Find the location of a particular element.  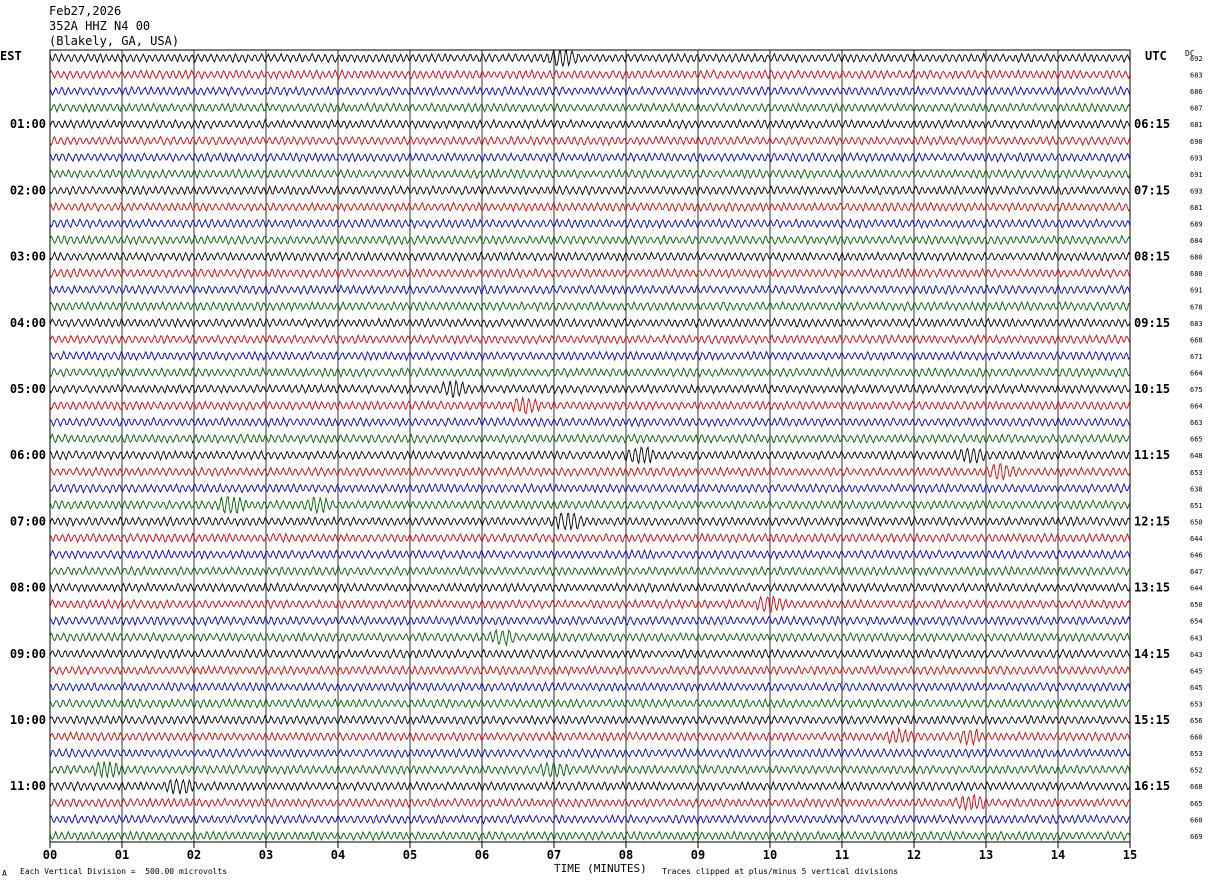

x-tick-label: 12 is located at coordinates (914, 855).